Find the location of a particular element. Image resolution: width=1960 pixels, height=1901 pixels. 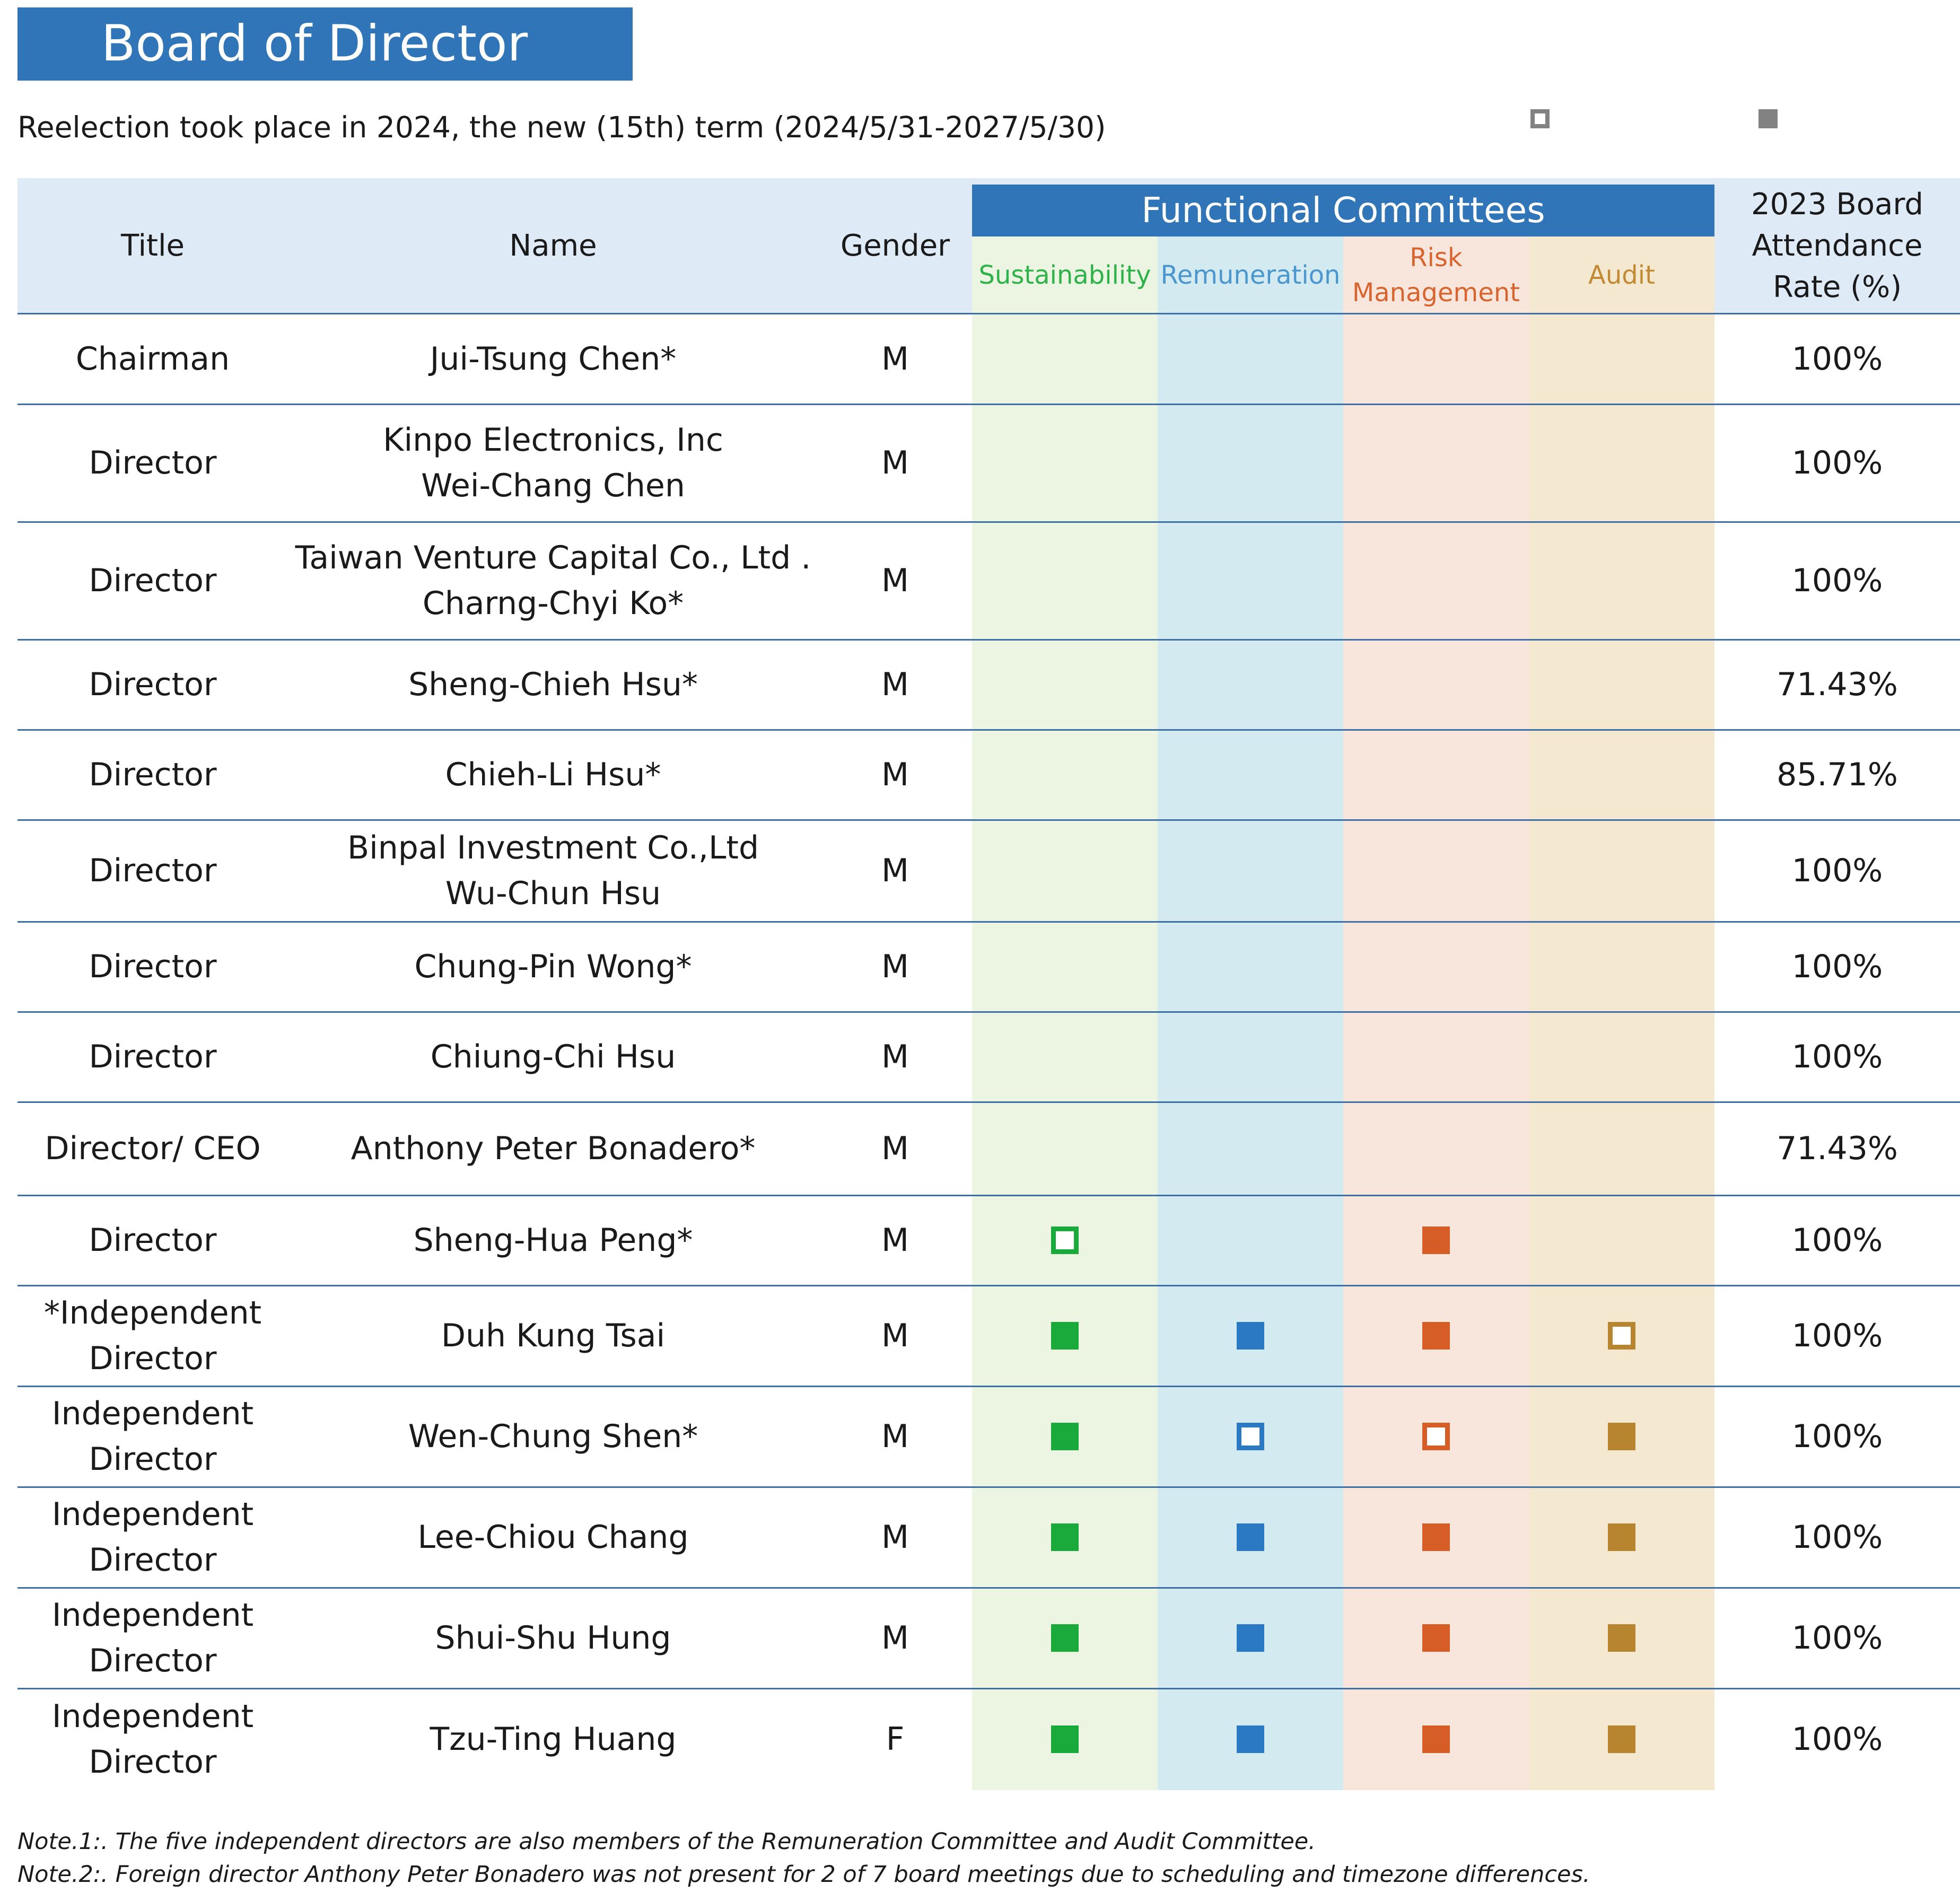

header-divider is located at coordinates (989, 314).